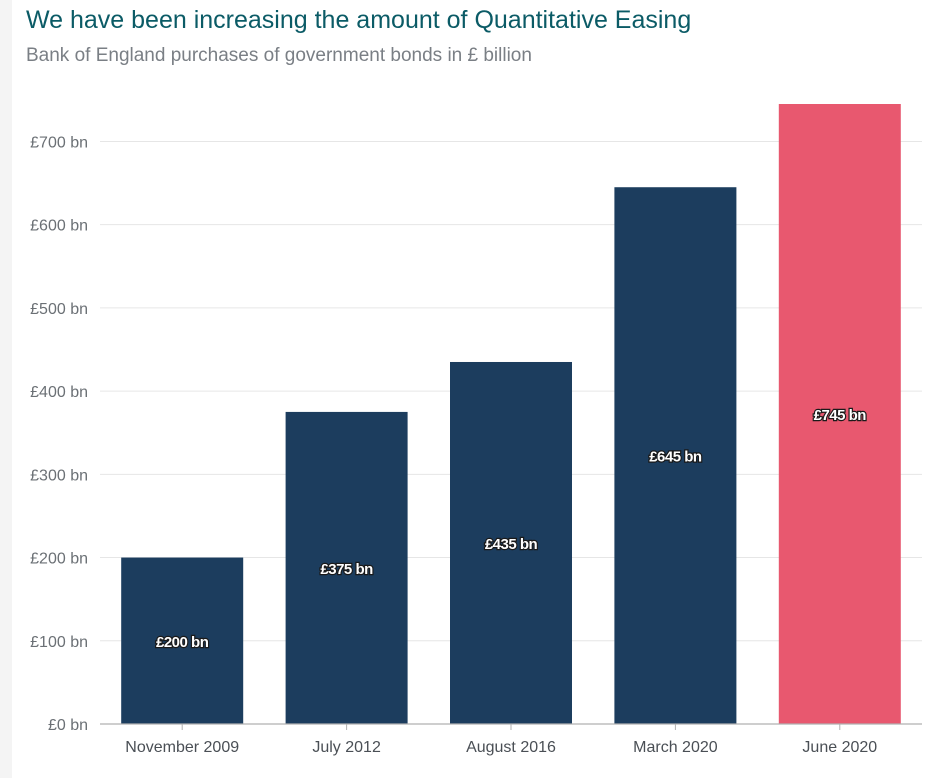  I want to click on x-tick-label: August 2016, so click(511, 747).